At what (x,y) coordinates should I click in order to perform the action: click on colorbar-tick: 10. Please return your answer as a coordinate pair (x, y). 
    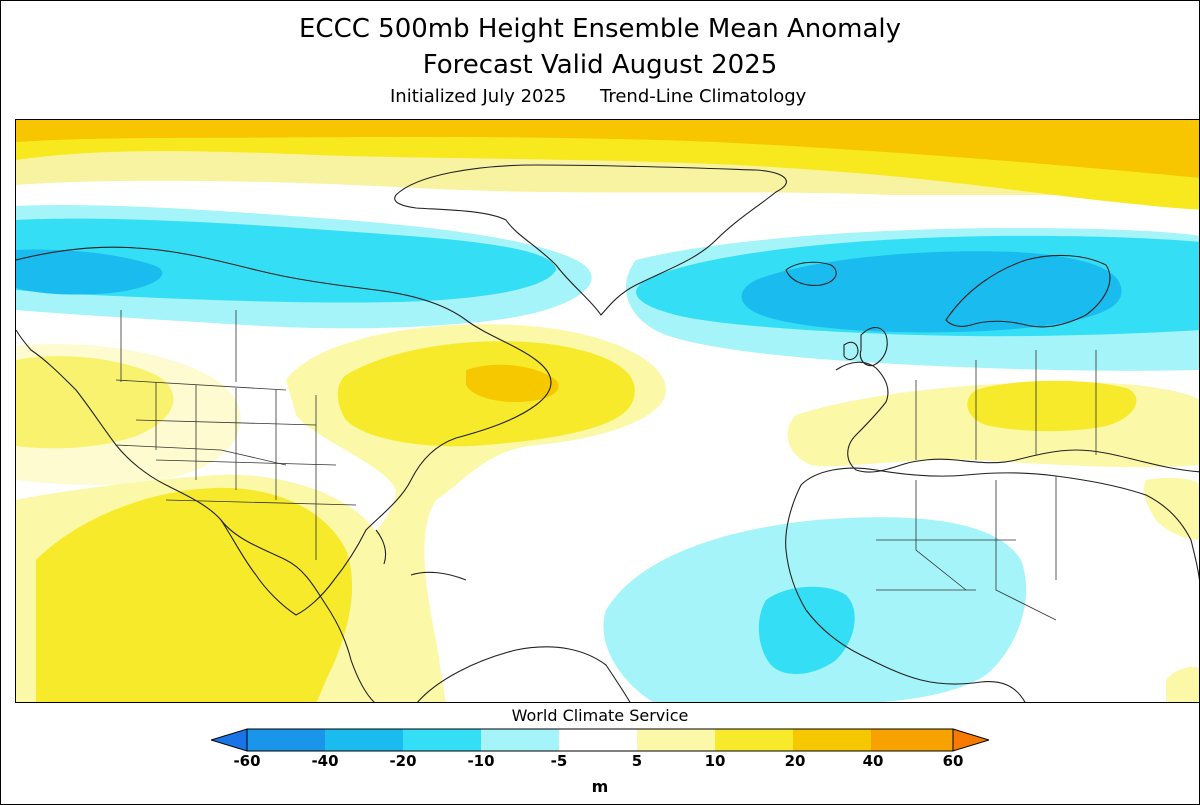
    Looking at the image, I should click on (715, 761).